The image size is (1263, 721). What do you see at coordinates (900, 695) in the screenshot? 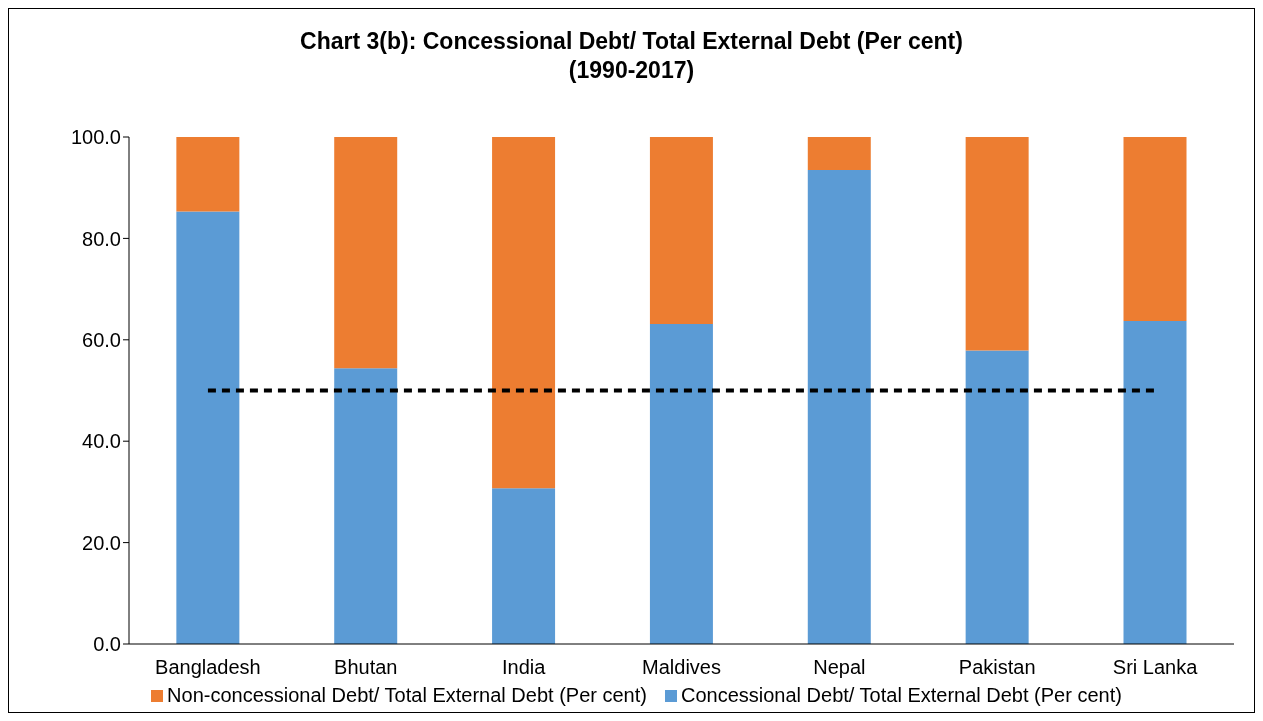
I see `legend-label: Concessional Debt/ Total External Debt (Per cent)` at bounding box center [900, 695].